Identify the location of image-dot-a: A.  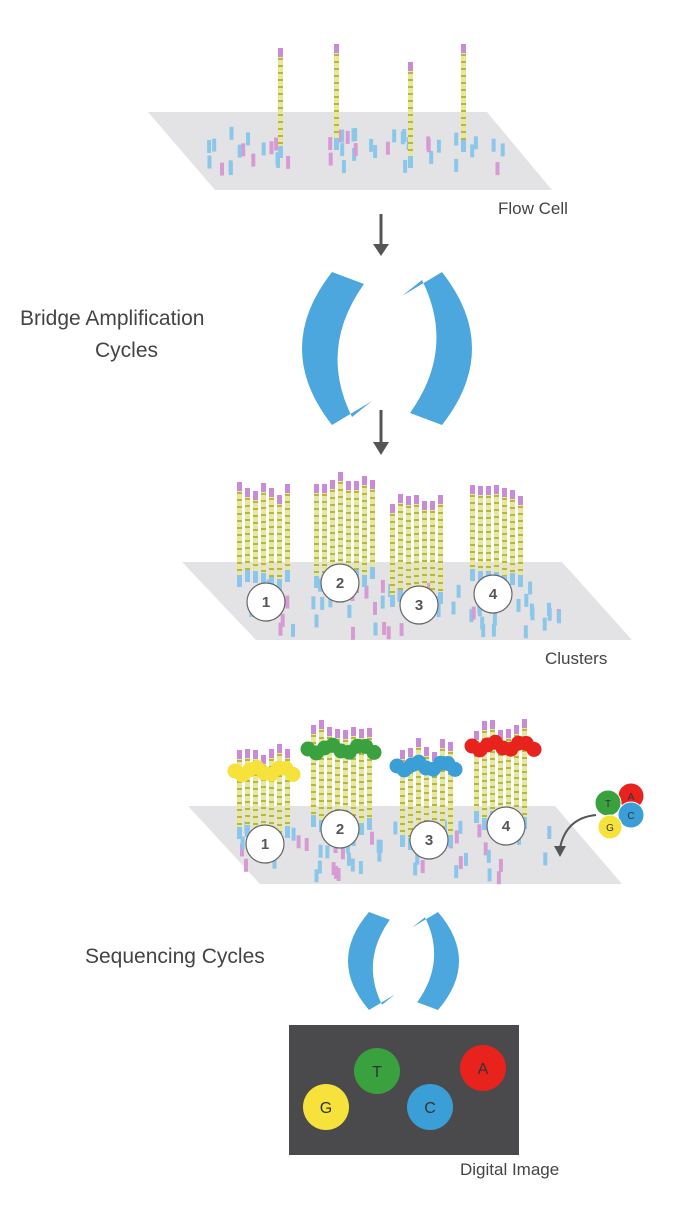
(483, 1068).